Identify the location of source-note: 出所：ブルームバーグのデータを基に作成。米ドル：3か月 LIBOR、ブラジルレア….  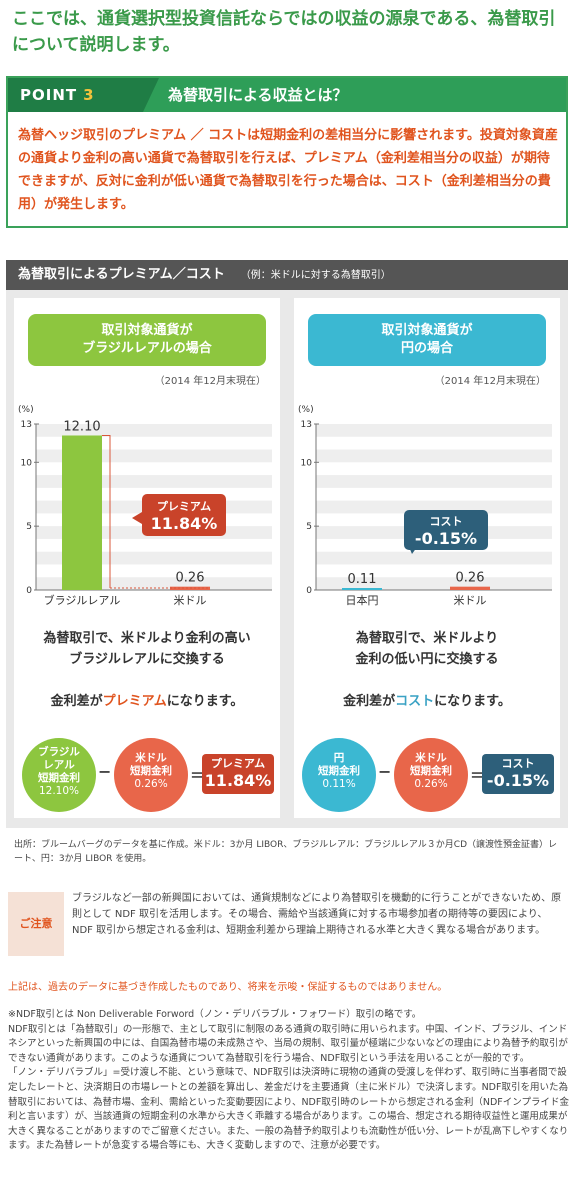
(286, 852).